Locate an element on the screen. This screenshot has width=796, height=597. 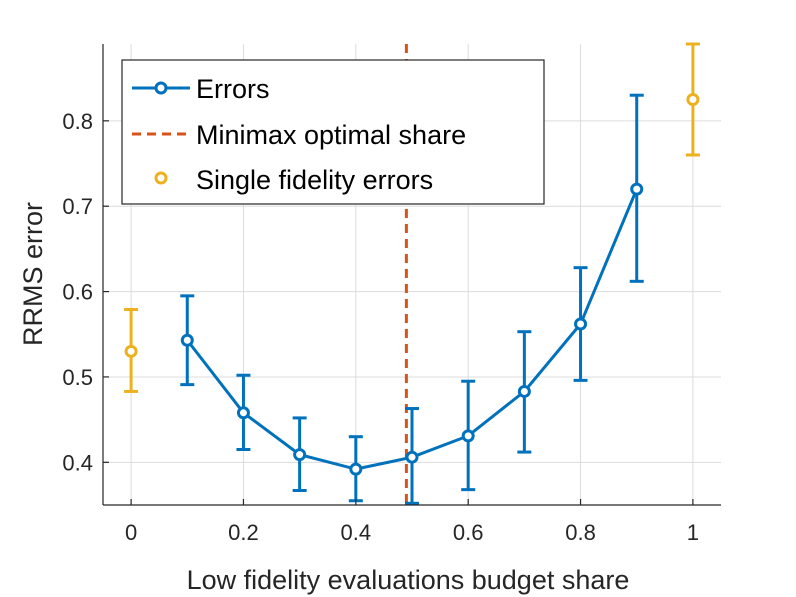
x-axis-label: Low fidelity evaluations budget share is located at coordinates (408, 580).